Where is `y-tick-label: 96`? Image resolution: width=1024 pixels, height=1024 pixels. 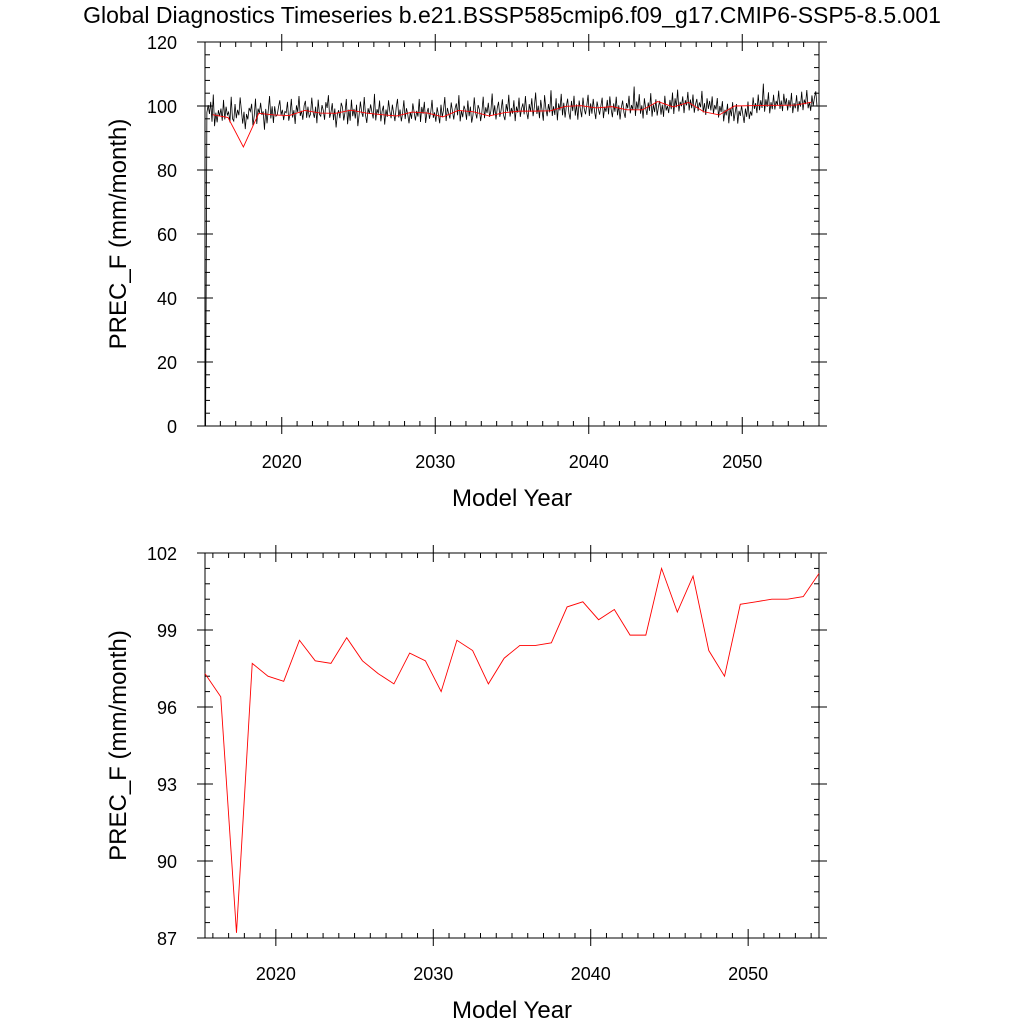
y-tick-label: 96 is located at coordinates (167, 708).